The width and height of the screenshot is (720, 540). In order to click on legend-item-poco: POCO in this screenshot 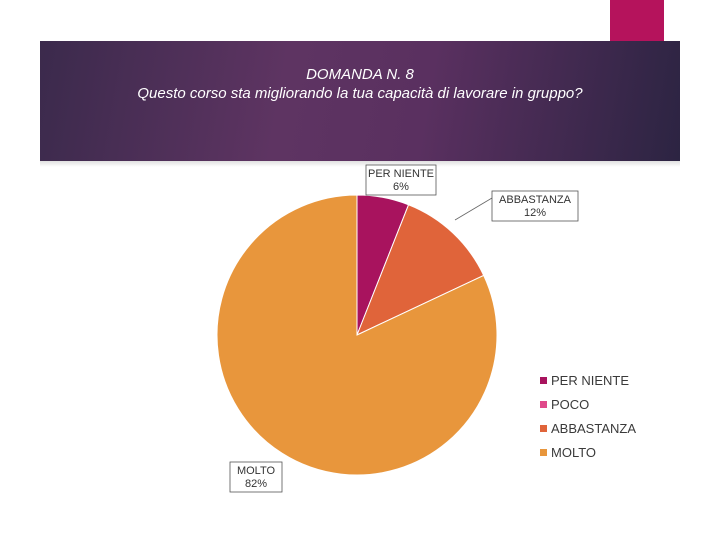, I will do `click(588, 404)`.